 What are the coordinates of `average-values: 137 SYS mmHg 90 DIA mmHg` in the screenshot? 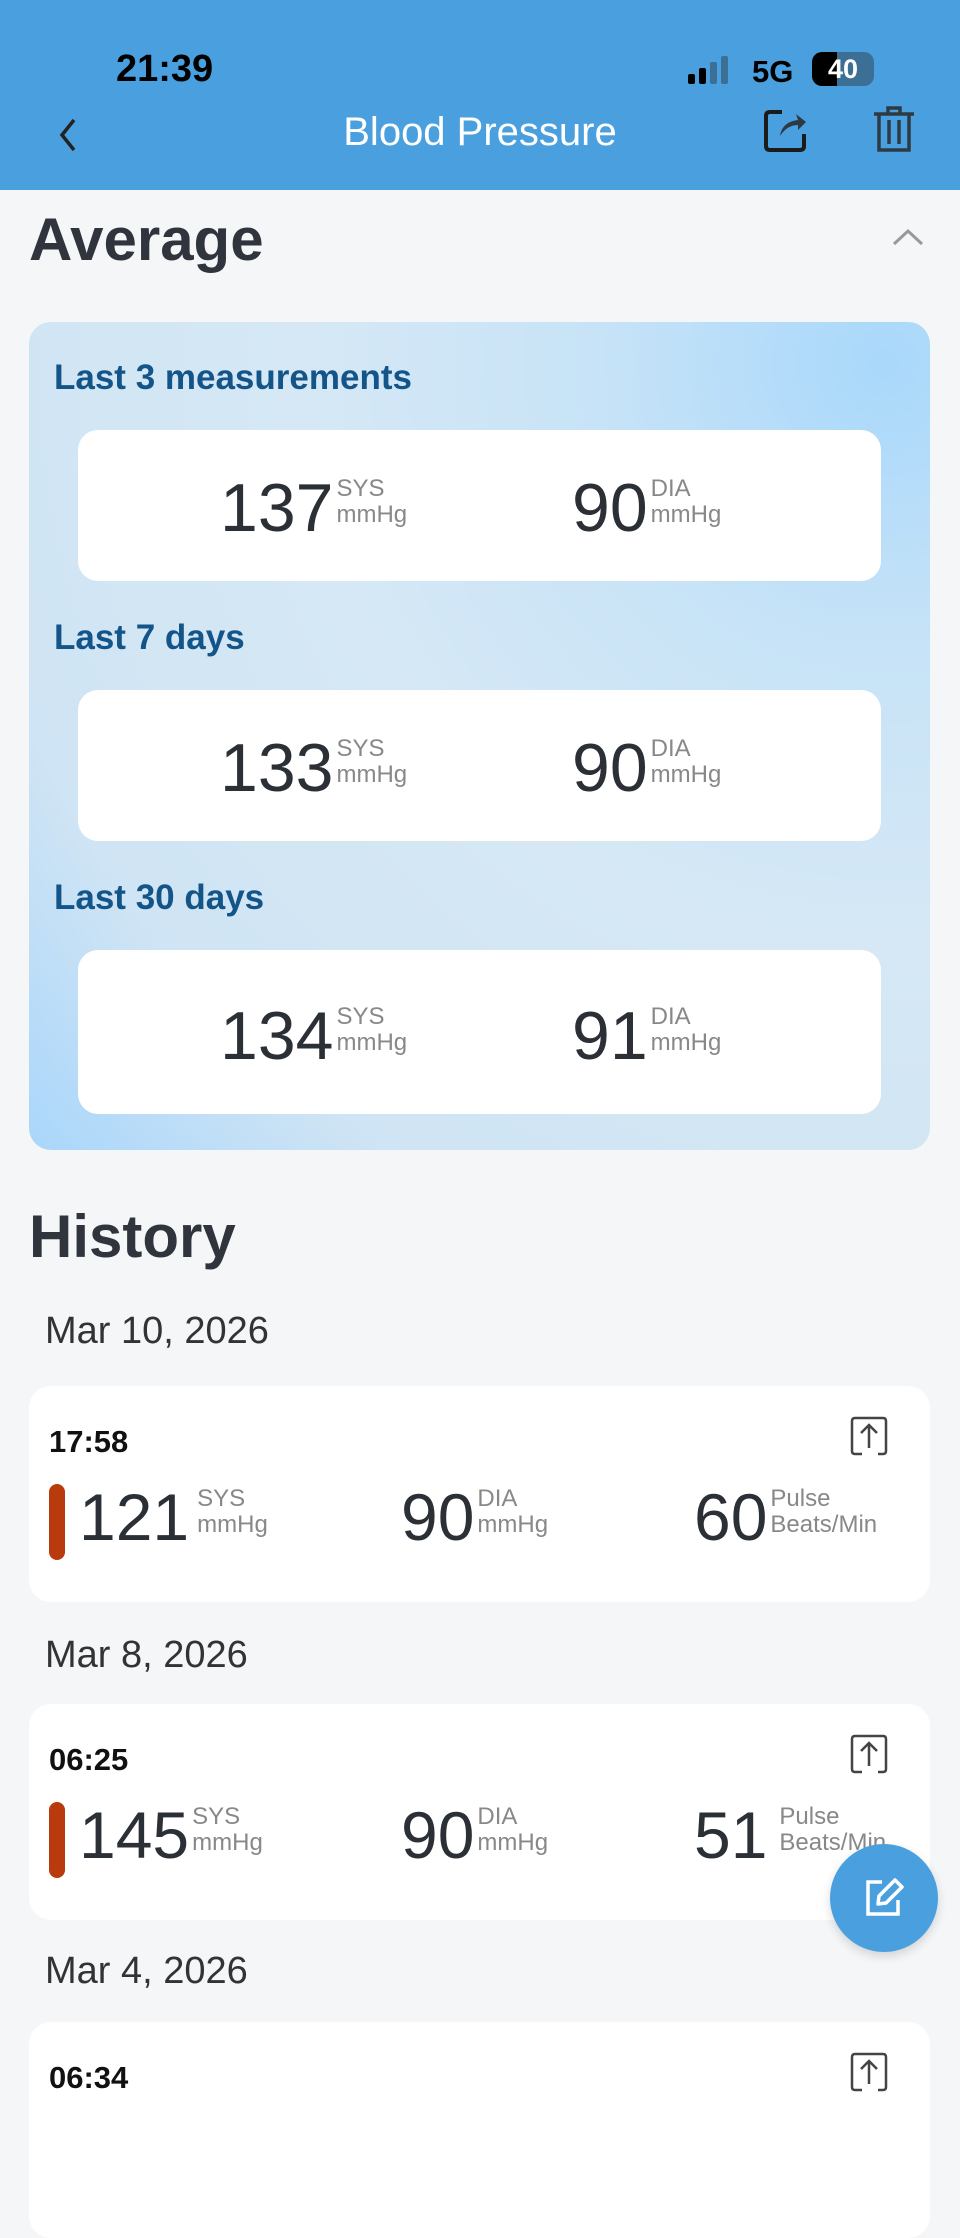 It's located at (479, 505).